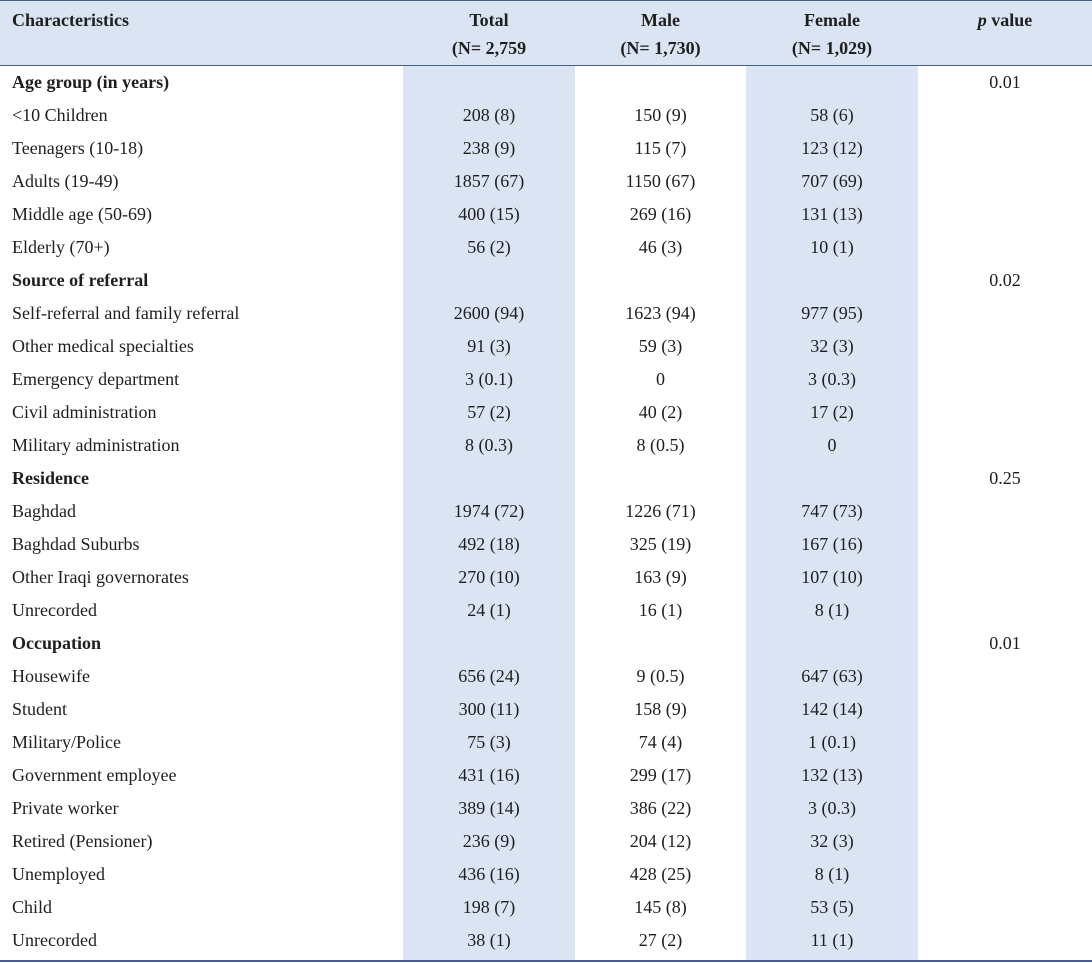 This screenshot has width=1092, height=963. What do you see at coordinates (58, 874) in the screenshot?
I see `row-label: Unemployed` at bounding box center [58, 874].